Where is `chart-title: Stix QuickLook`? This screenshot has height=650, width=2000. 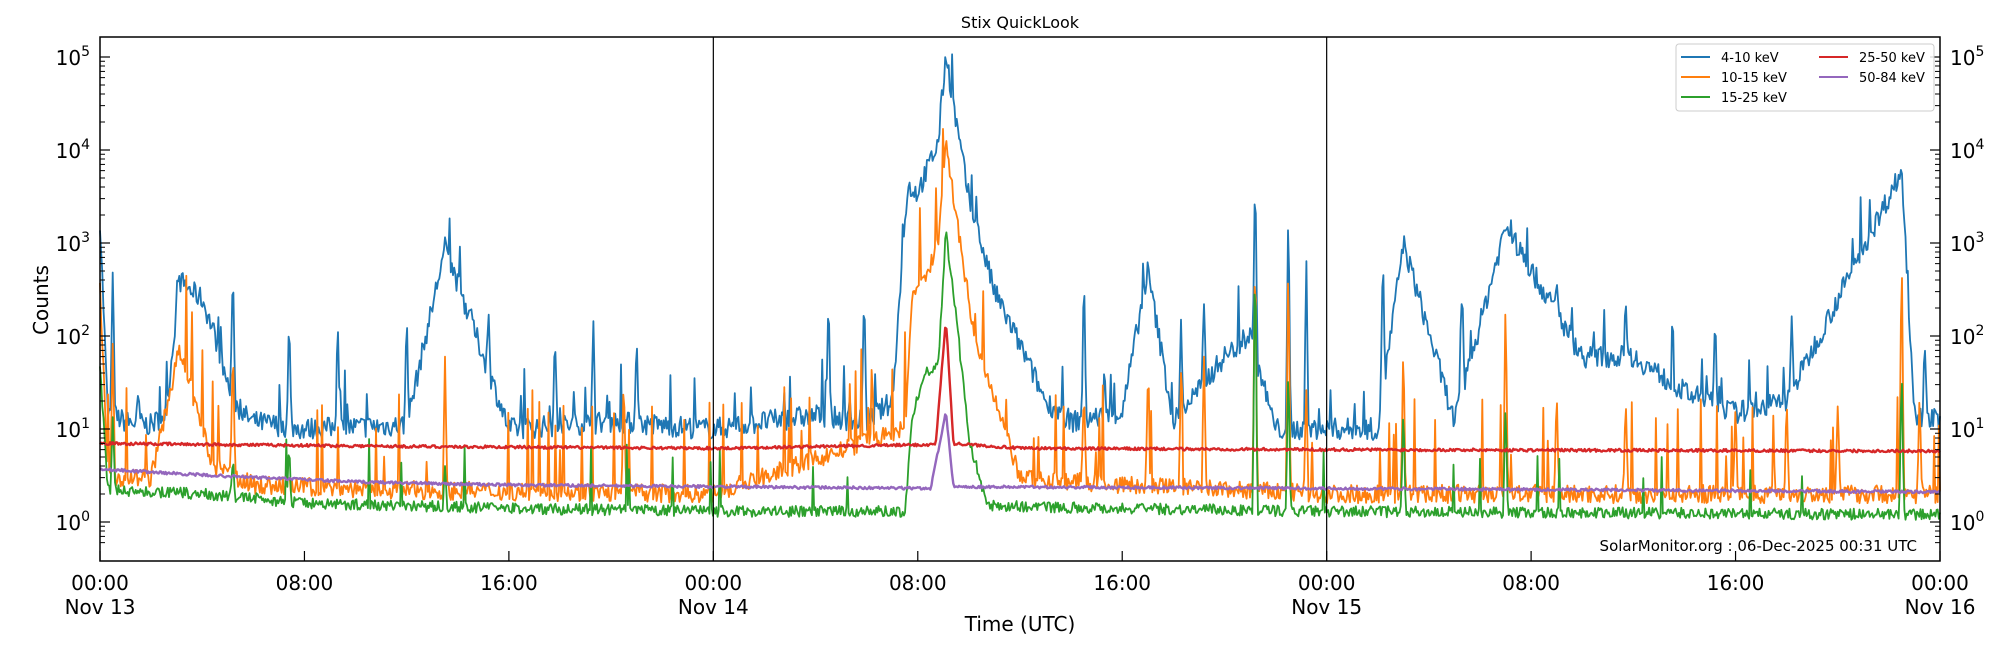
chart-title: Stix QuickLook is located at coordinates (1020, 22).